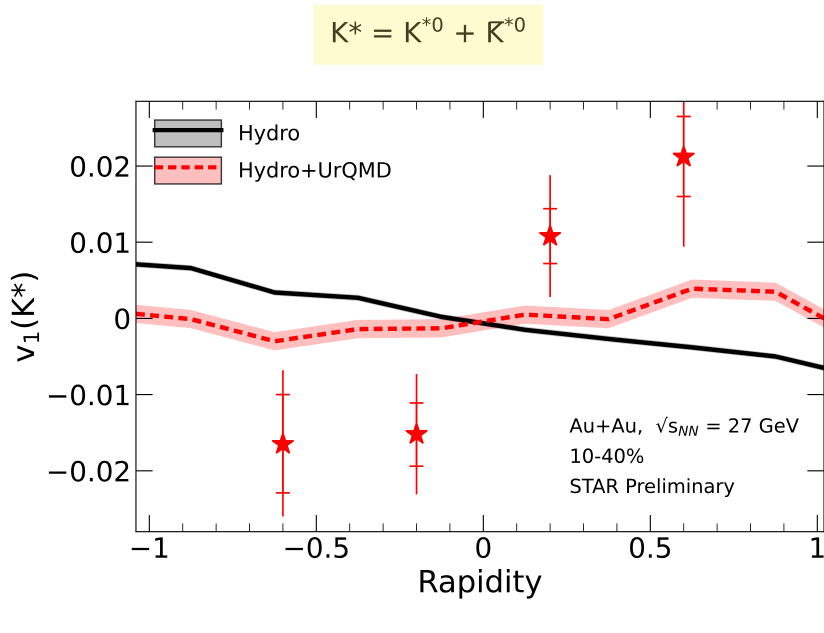 Image resolution: width=824 pixels, height=633 pixels. What do you see at coordinates (88, 471) in the screenshot?
I see `y-tick-label: −0.02` at bounding box center [88, 471].